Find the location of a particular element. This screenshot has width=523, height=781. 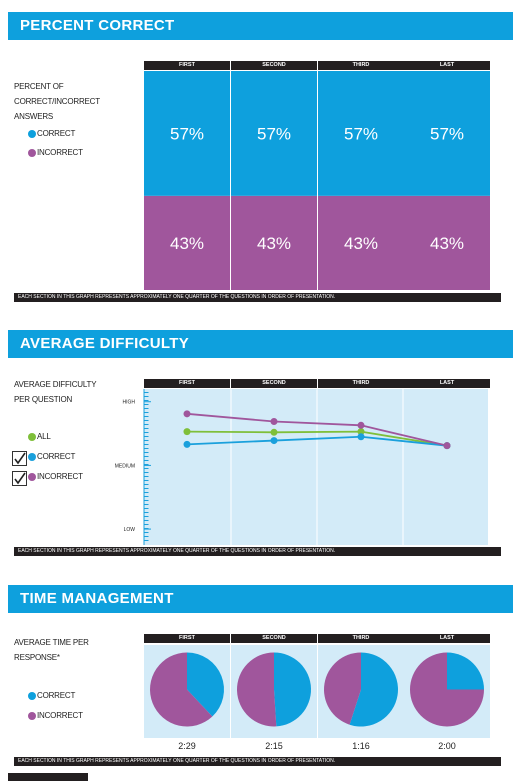

time-label: 2:15 is located at coordinates (274, 746).